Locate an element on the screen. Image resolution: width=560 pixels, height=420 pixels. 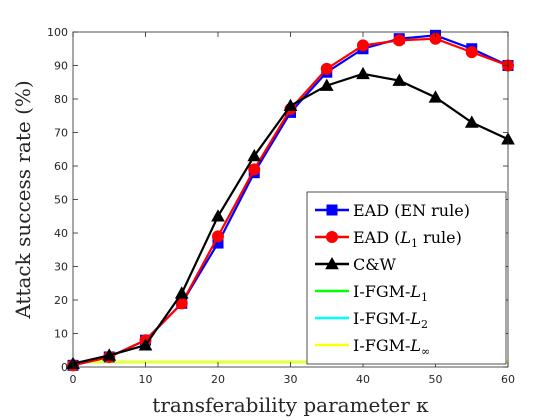
x-tick-label: 60 is located at coordinates (508, 379).